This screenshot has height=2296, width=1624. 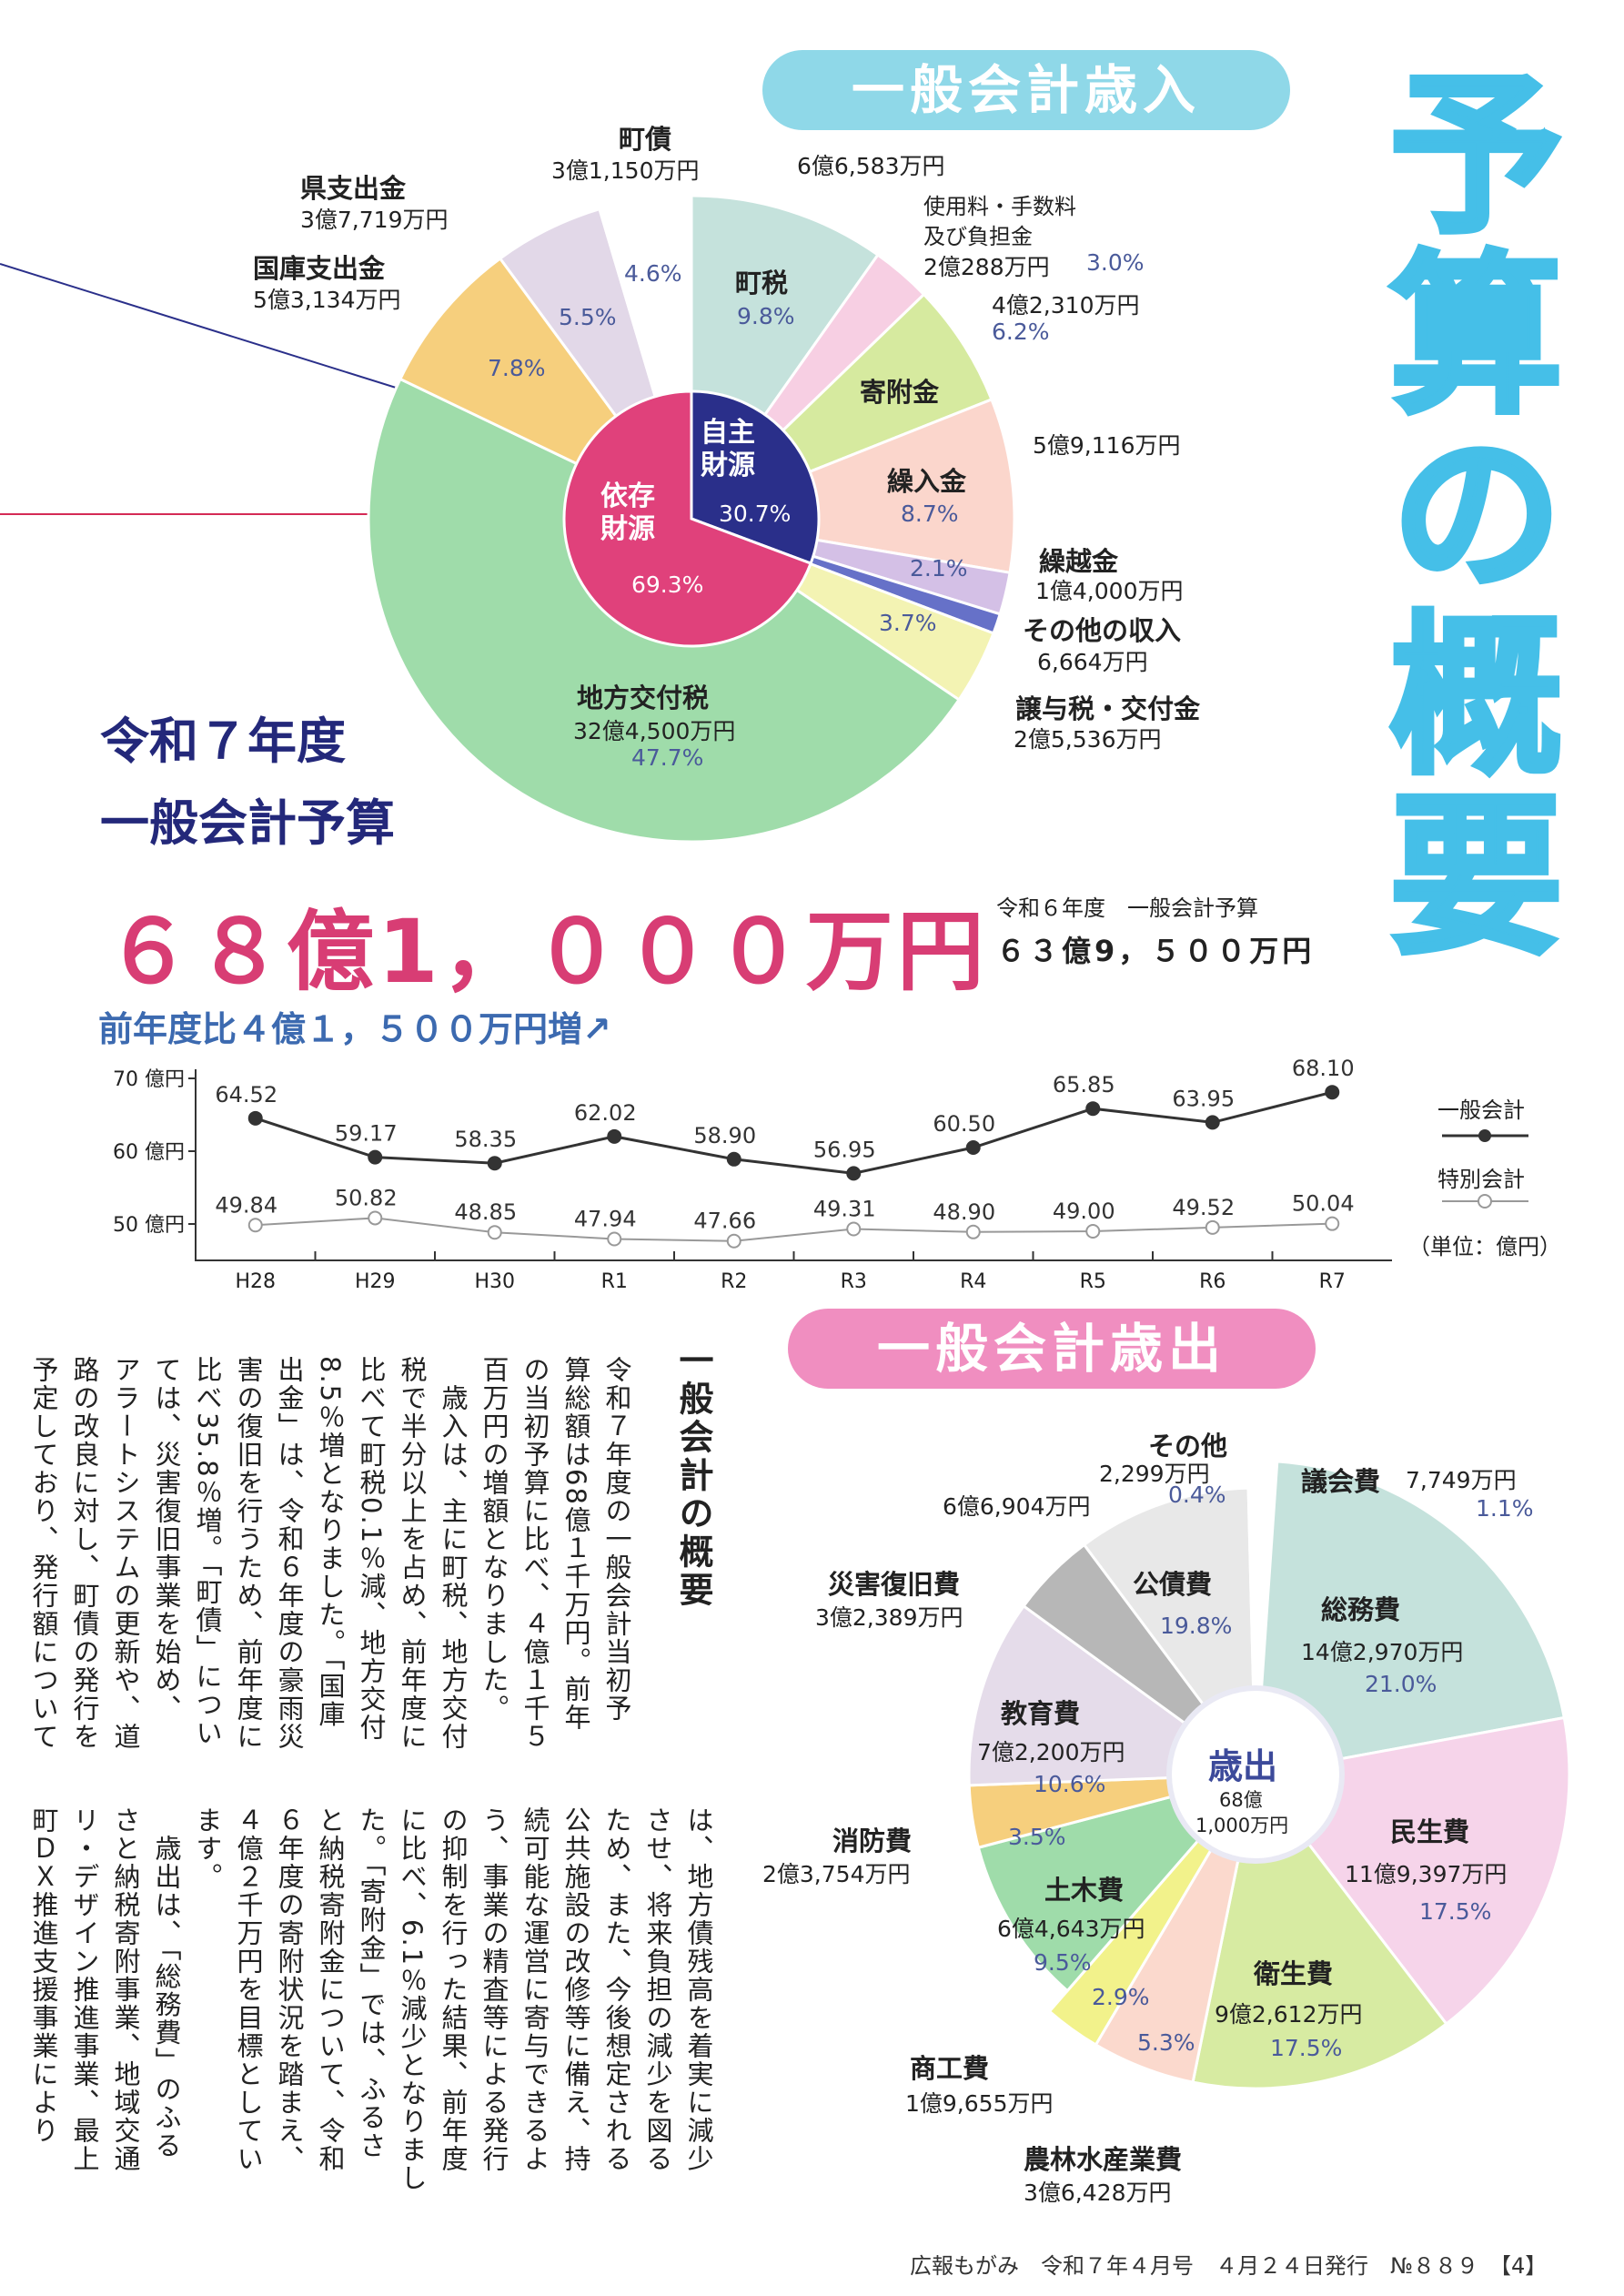 What do you see at coordinates (1084, 1891) in the screenshot?
I see `exp-label-doboku: 土木費` at bounding box center [1084, 1891].